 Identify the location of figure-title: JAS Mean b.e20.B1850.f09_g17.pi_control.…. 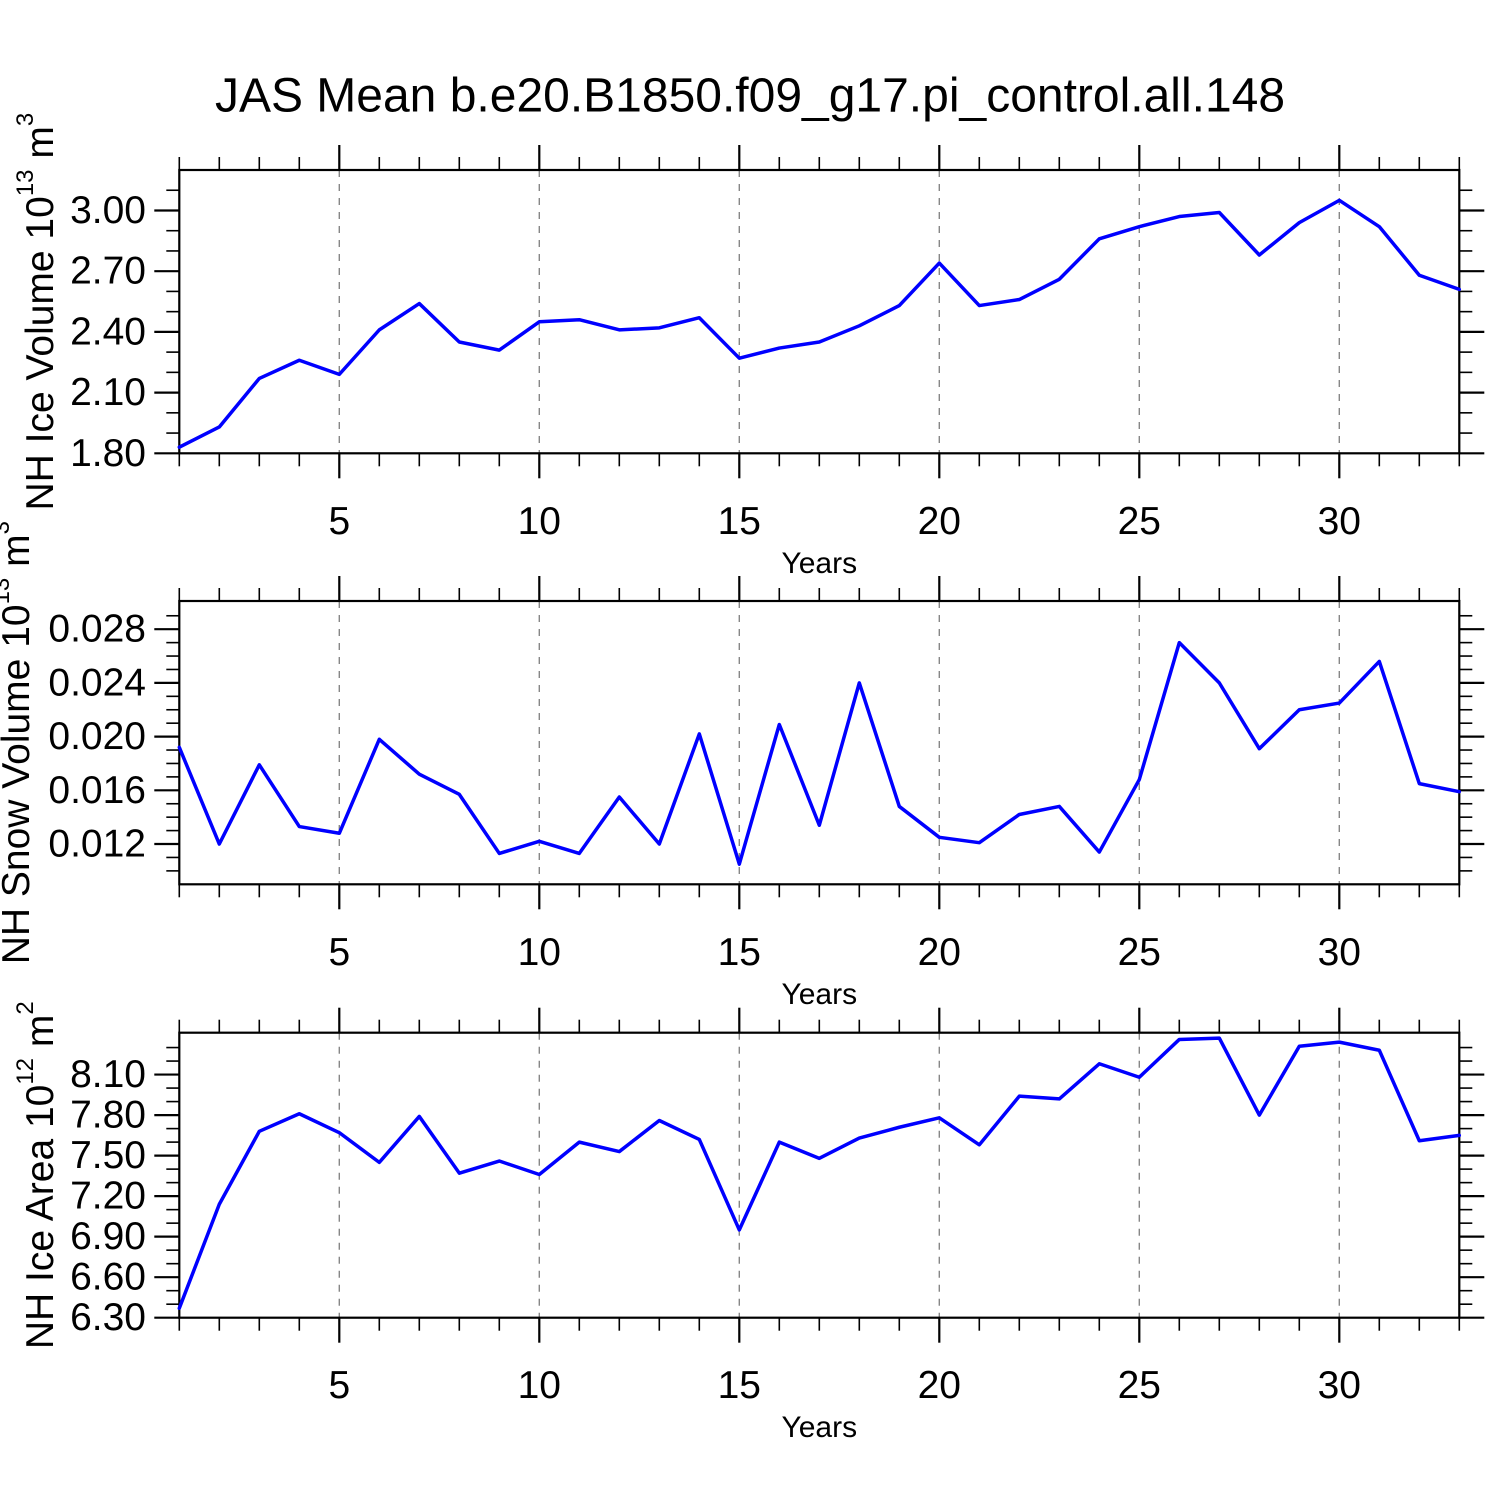
(750, 96).